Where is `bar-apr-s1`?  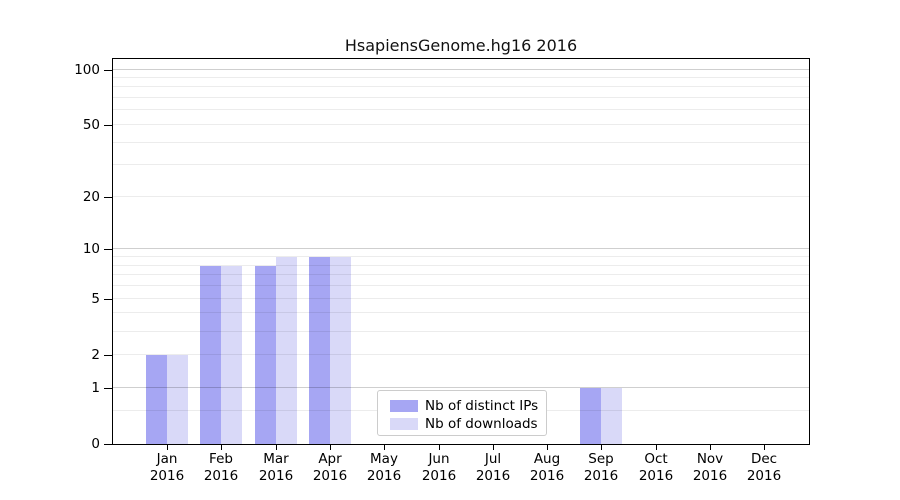 bar-apr-s1 is located at coordinates (340, 350).